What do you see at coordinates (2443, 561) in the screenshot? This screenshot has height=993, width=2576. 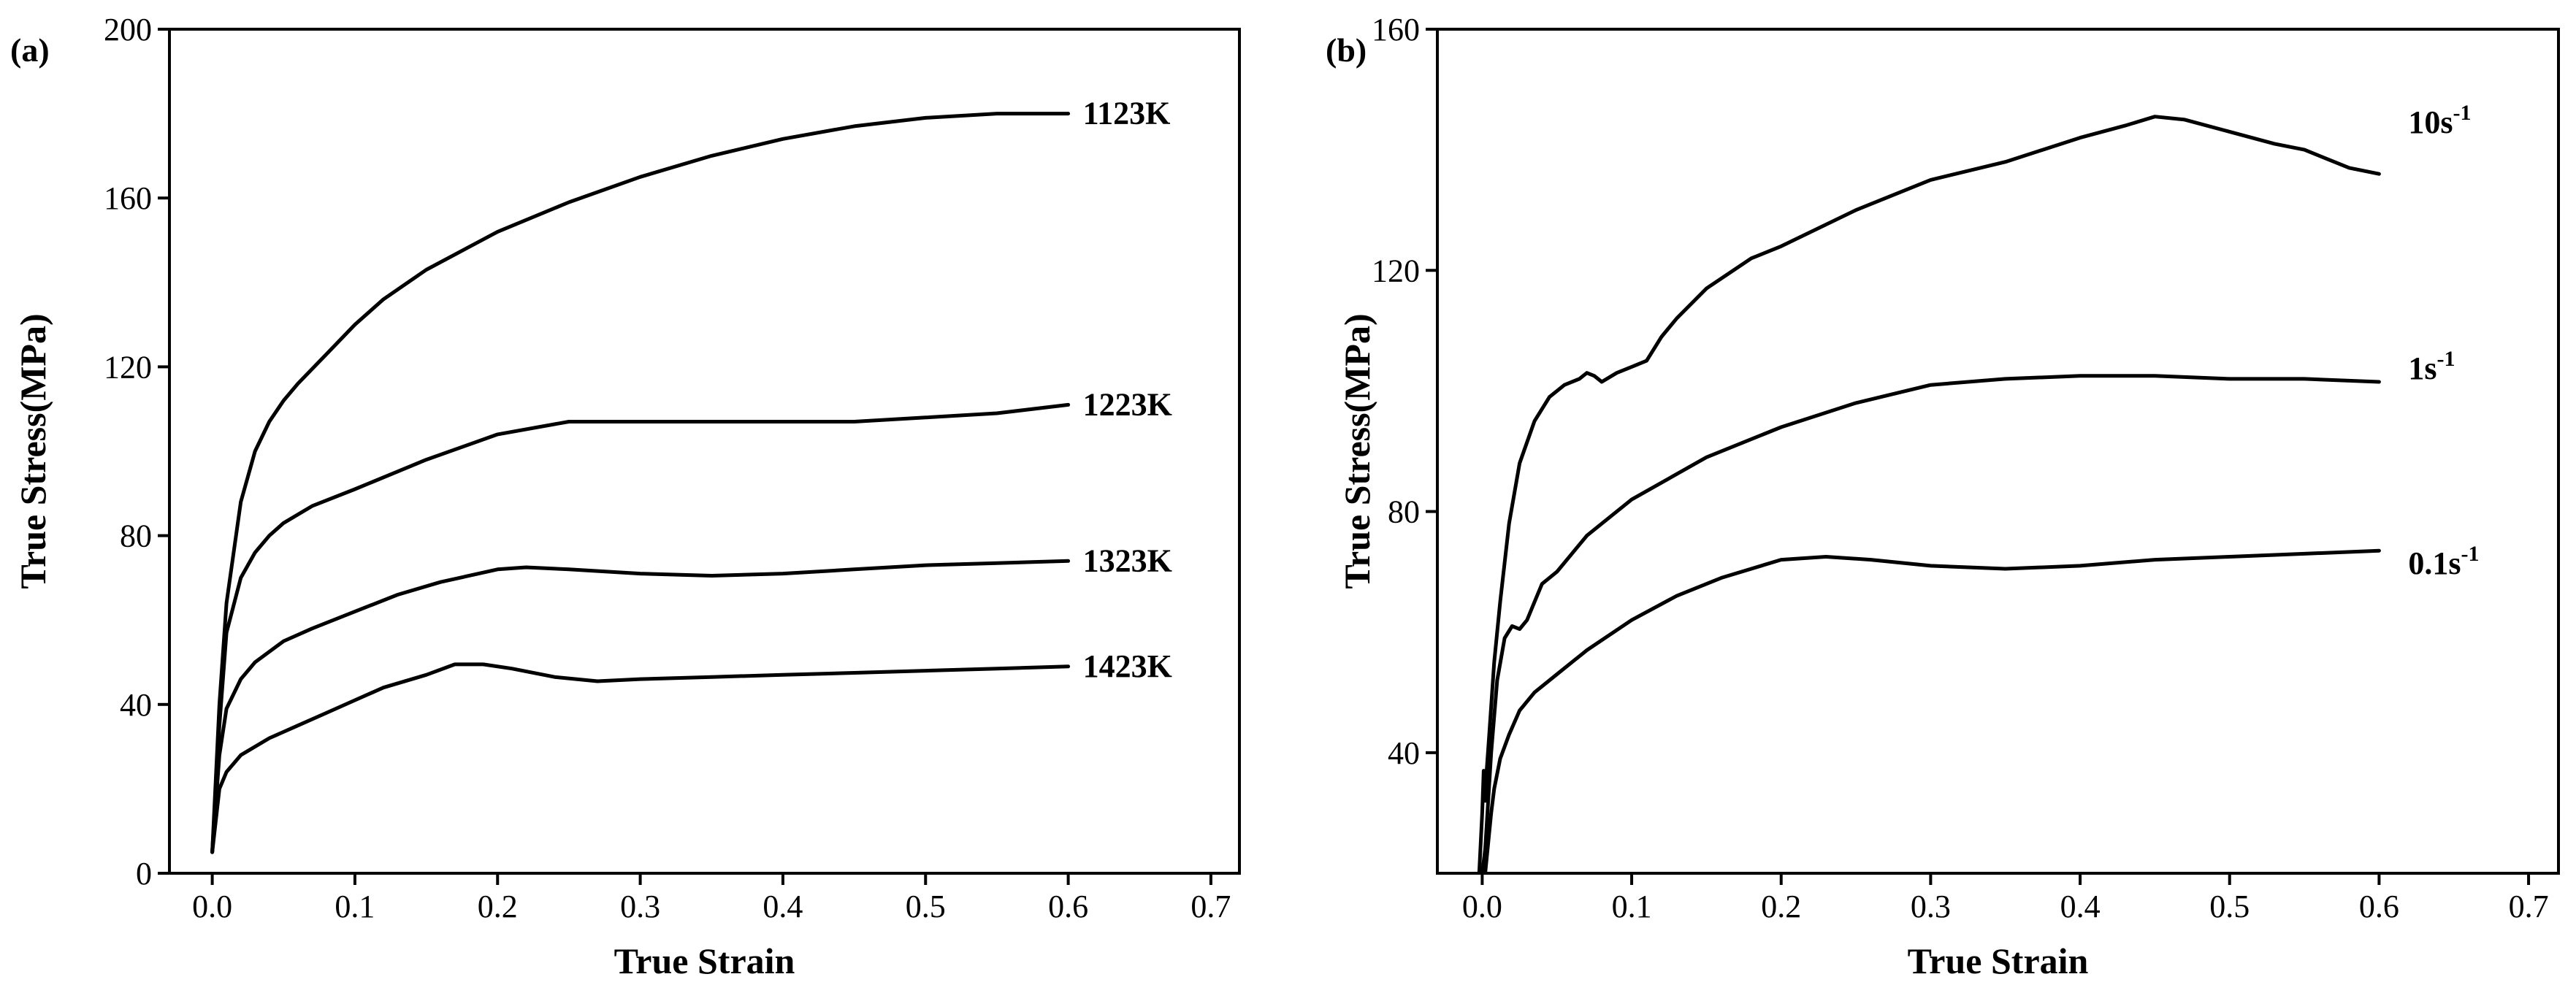 I see `series-label-0.1s-1: 0.1s-1` at bounding box center [2443, 561].